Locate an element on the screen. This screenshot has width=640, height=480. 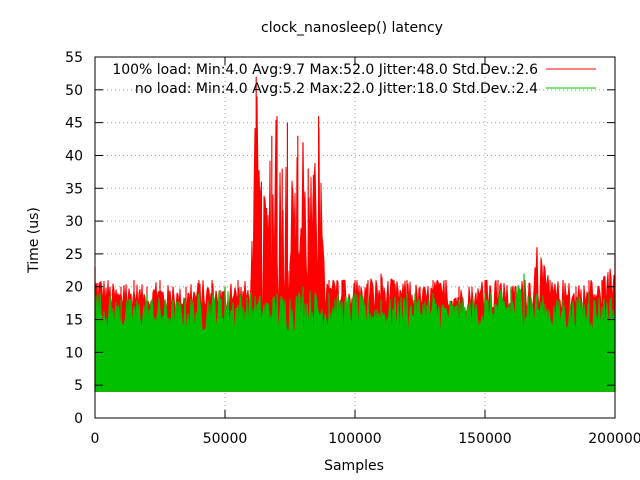
chart-title: clock_nanosleep() latency is located at coordinates (352, 28).